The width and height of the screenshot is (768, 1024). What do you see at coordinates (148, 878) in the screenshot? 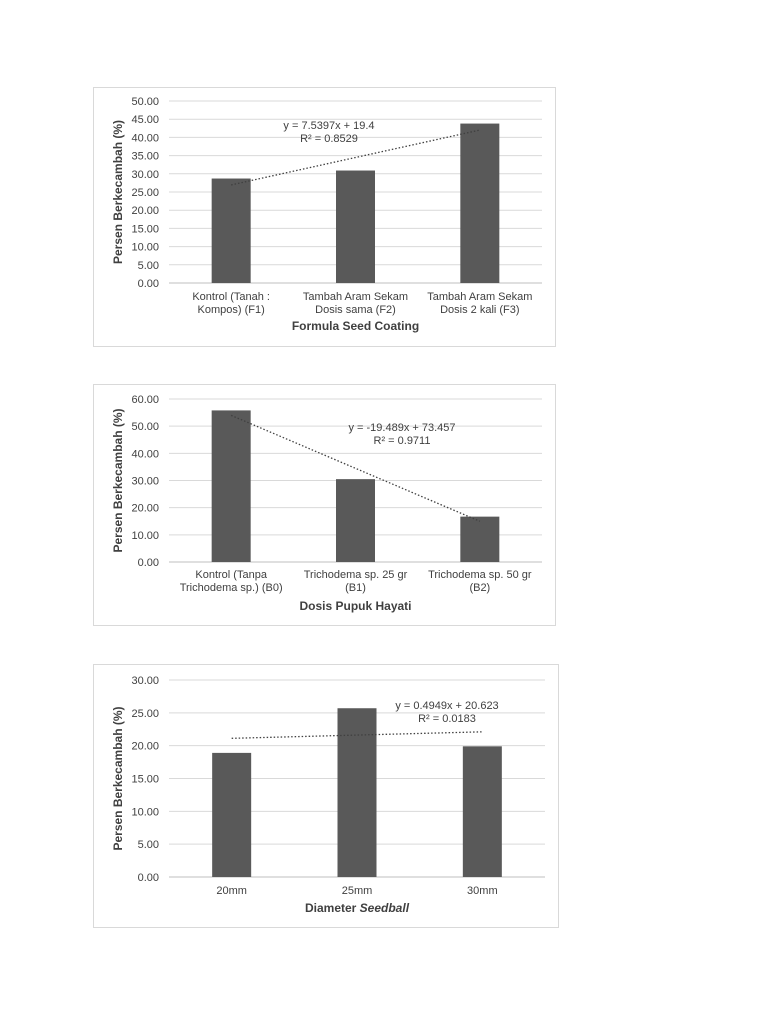
I see `chart-3-y-tick-label: 0.00` at bounding box center [148, 878].